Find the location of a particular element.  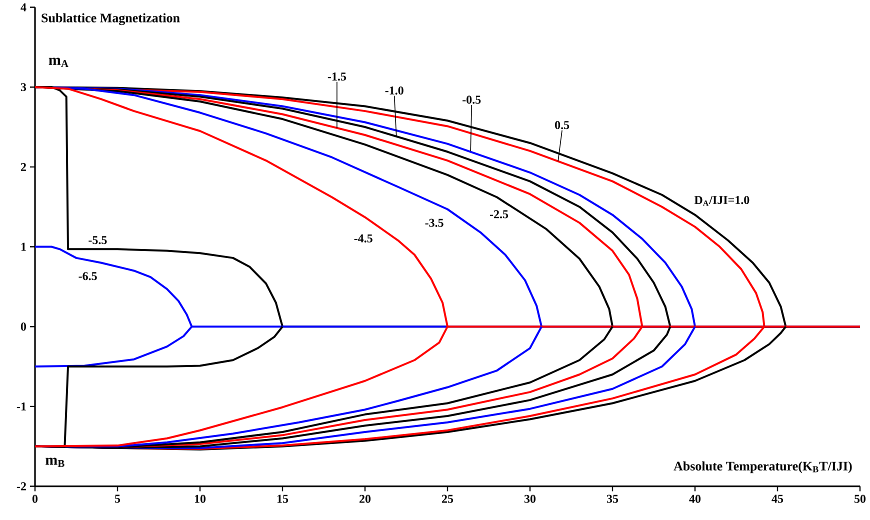

annotation: m$_{B}$ is located at coordinates (55, 462).